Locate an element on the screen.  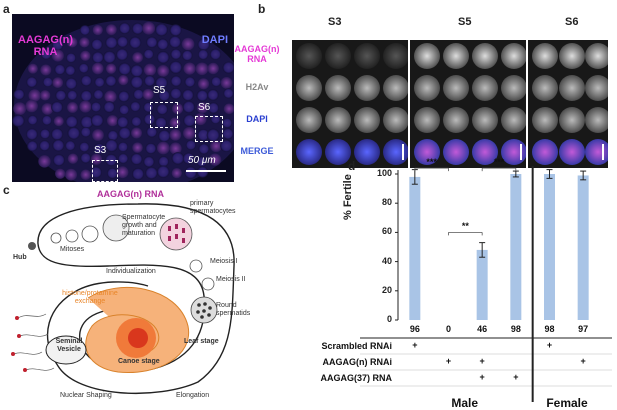
dapi-label: DAPI is located at coordinates (214, 40).